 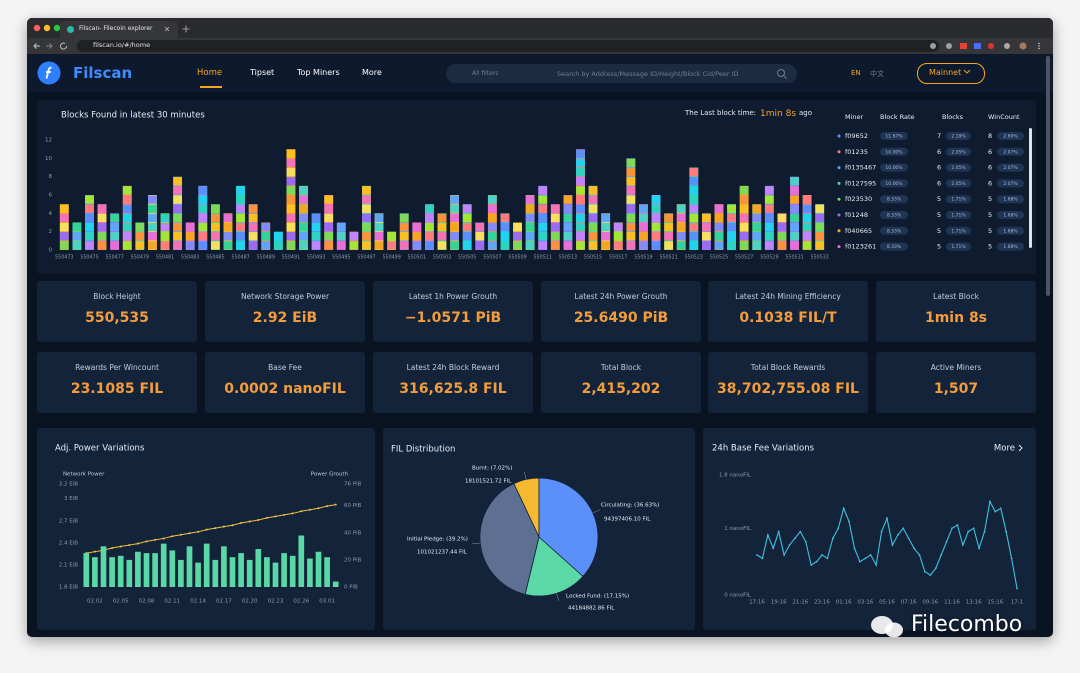 I want to click on x-tick-label: 550499, so click(x=391, y=258).